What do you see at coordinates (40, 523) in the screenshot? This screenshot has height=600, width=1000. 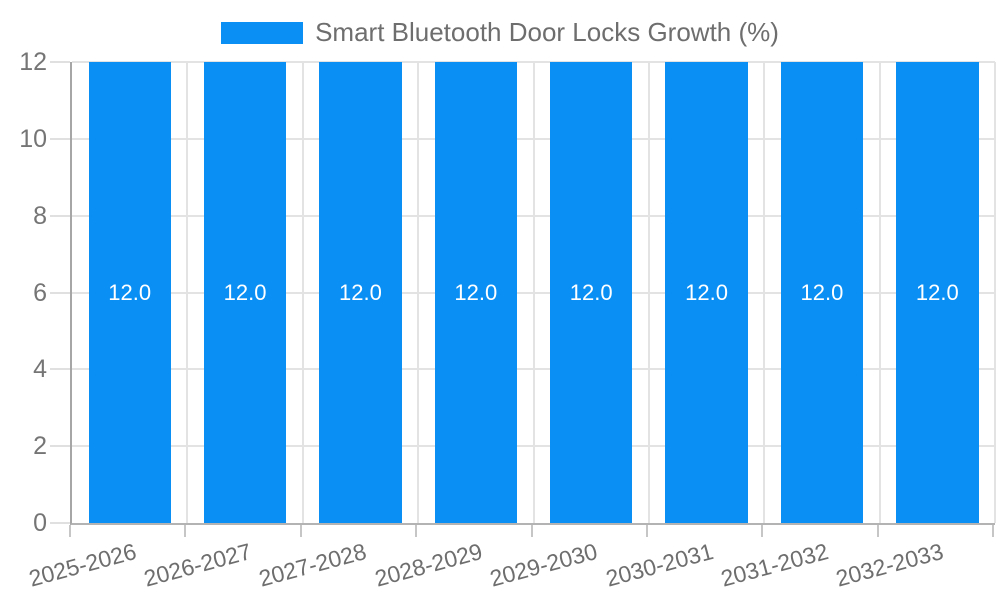 I see `y-tick-label: 0` at bounding box center [40, 523].